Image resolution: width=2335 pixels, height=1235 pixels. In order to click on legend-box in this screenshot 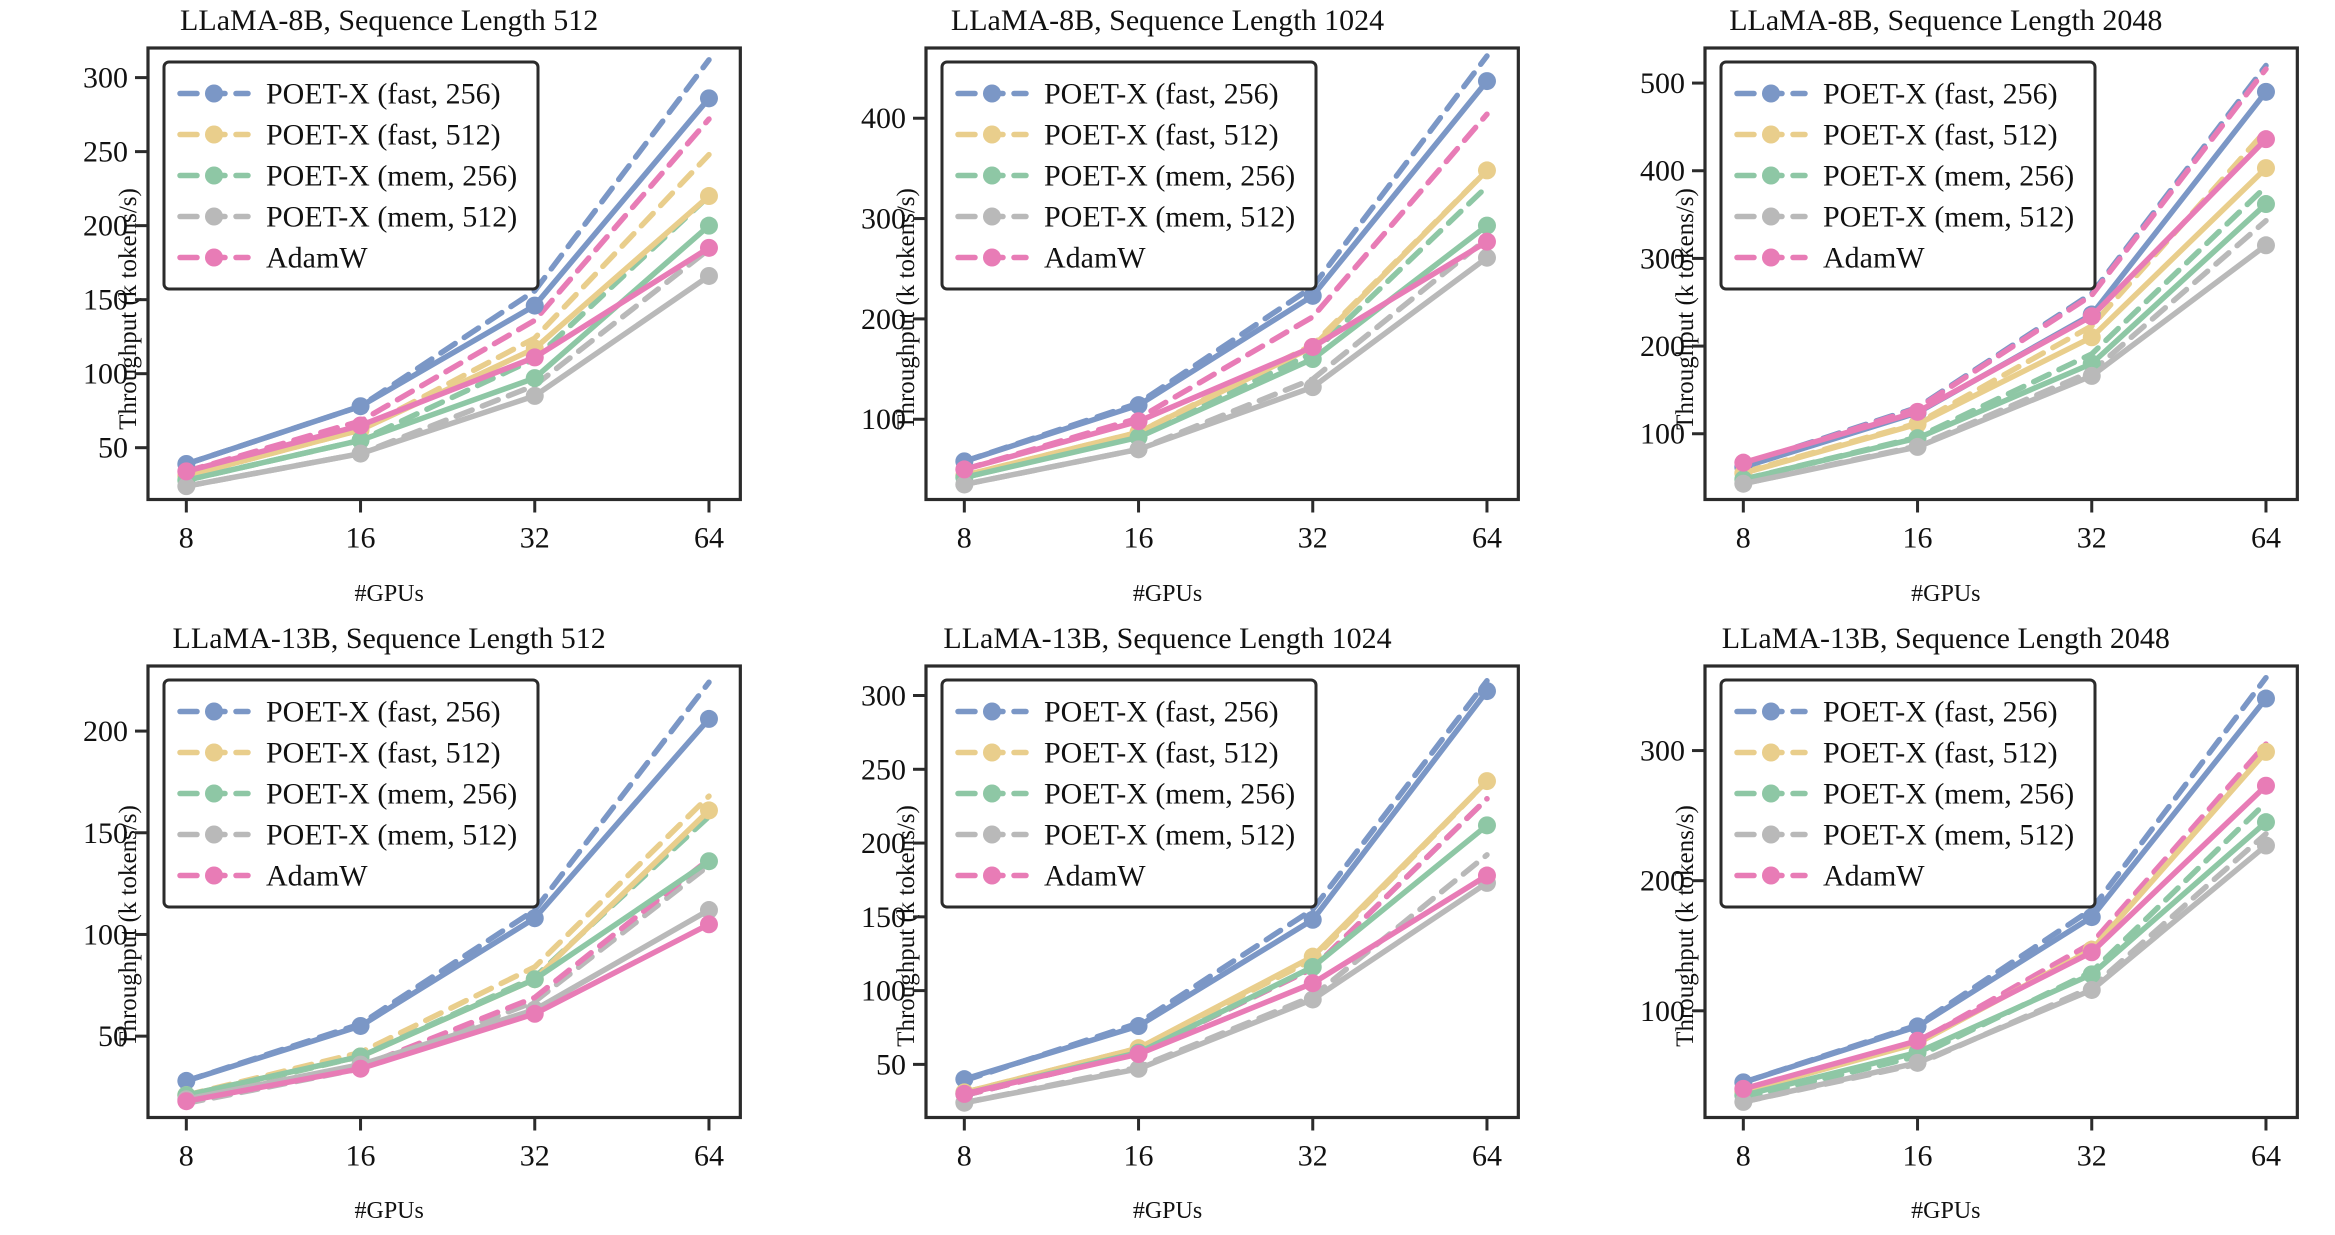, I will do `click(351, 793)`.